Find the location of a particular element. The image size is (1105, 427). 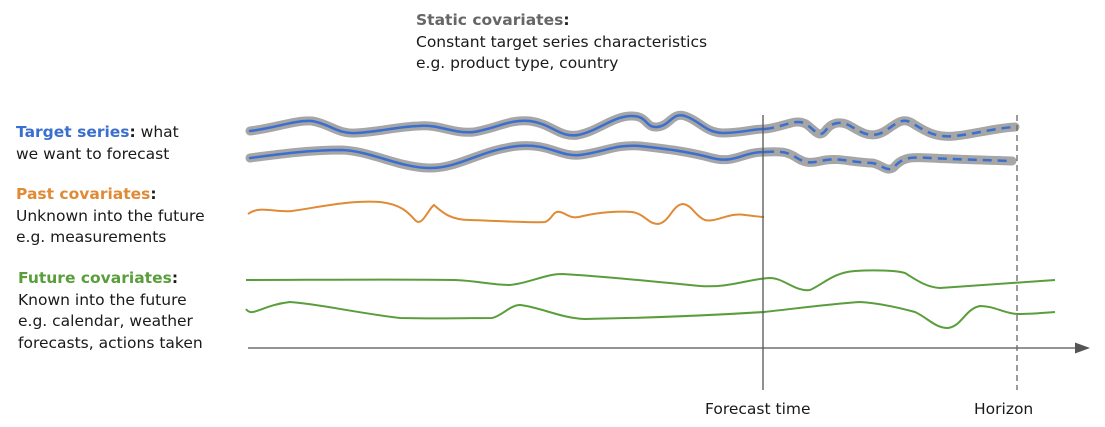

future-covariates-heading: Future covariates is located at coordinates (95, 278).